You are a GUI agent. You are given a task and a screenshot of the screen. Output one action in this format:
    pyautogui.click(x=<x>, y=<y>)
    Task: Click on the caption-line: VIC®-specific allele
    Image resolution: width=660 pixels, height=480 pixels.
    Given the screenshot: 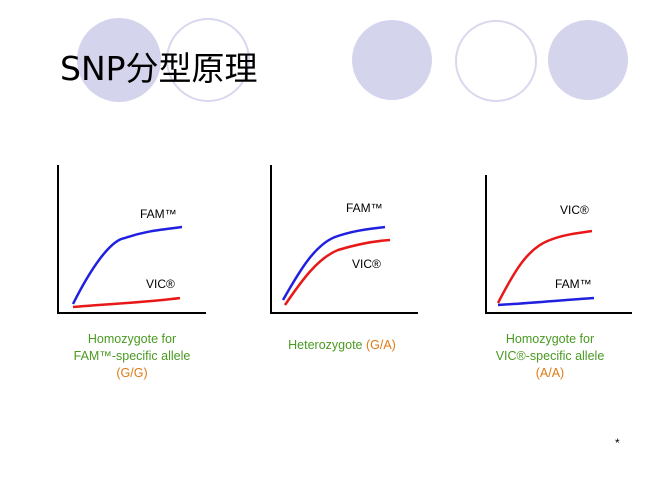 What is the action you would take?
    pyautogui.click(x=550, y=356)
    